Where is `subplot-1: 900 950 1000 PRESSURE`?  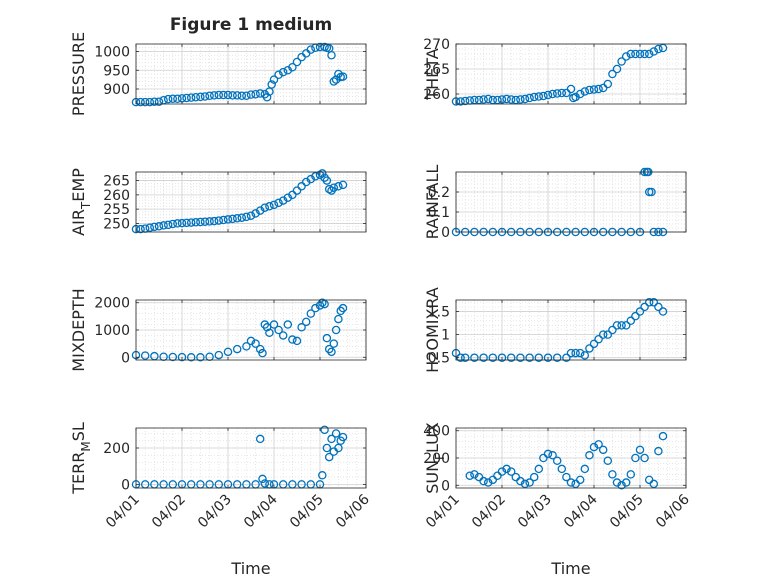 subplot-1: 900 950 1000 PRESSURE is located at coordinates (218, 74).